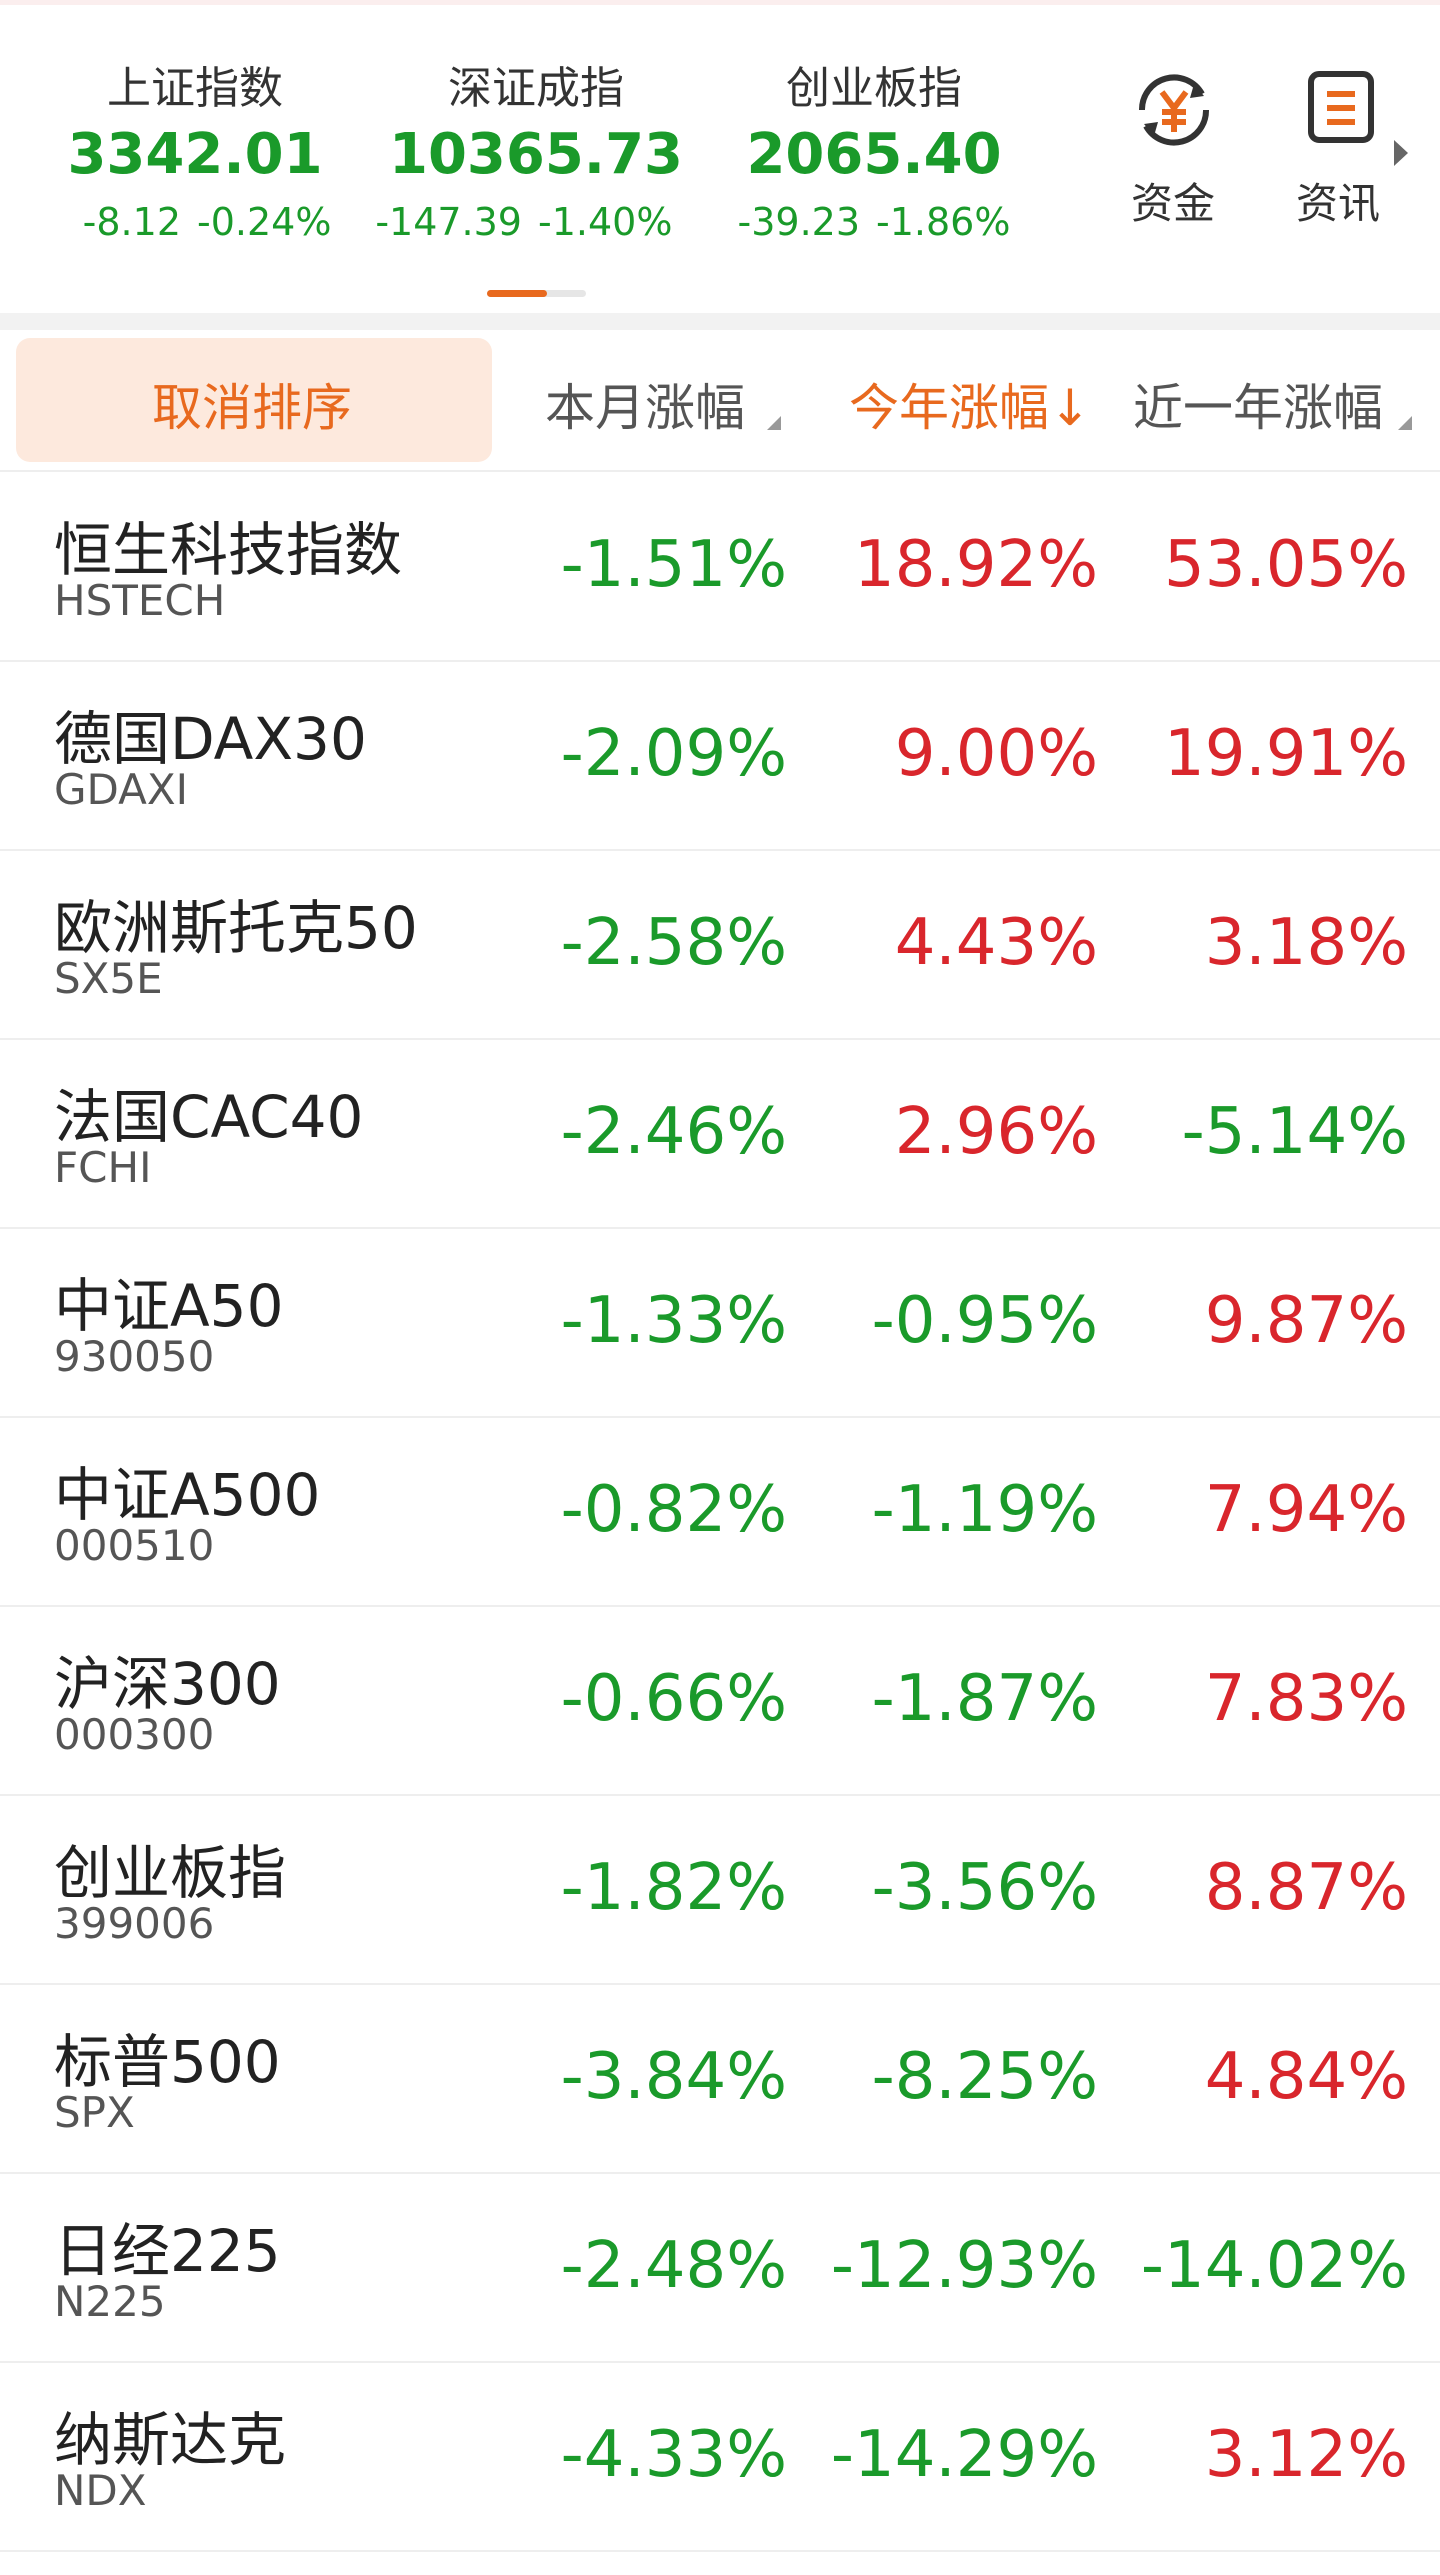 The height and width of the screenshot is (2575, 1440). Describe the element at coordinates (964, 2455) in the screenshot. I see `change-value: -14.29%` at that location.